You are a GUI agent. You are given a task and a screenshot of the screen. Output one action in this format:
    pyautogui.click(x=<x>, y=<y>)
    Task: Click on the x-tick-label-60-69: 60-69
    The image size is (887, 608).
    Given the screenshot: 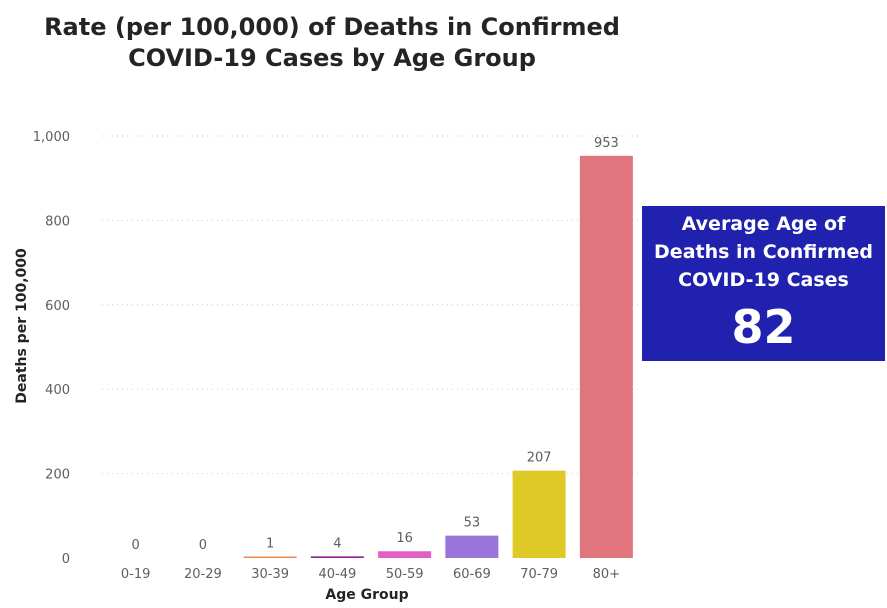 What is the action you would take?
    pyautogui.click(x=472, y=574)
    